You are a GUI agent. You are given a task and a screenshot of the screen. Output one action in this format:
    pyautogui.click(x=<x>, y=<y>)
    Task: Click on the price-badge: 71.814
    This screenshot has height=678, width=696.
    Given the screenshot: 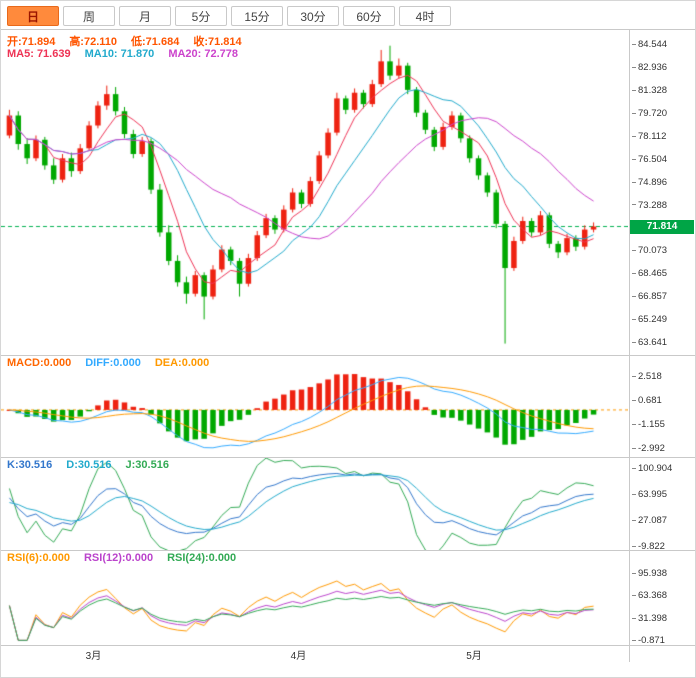 What is the action you would take?
    pyautogui.click(x=662, y=226)
    